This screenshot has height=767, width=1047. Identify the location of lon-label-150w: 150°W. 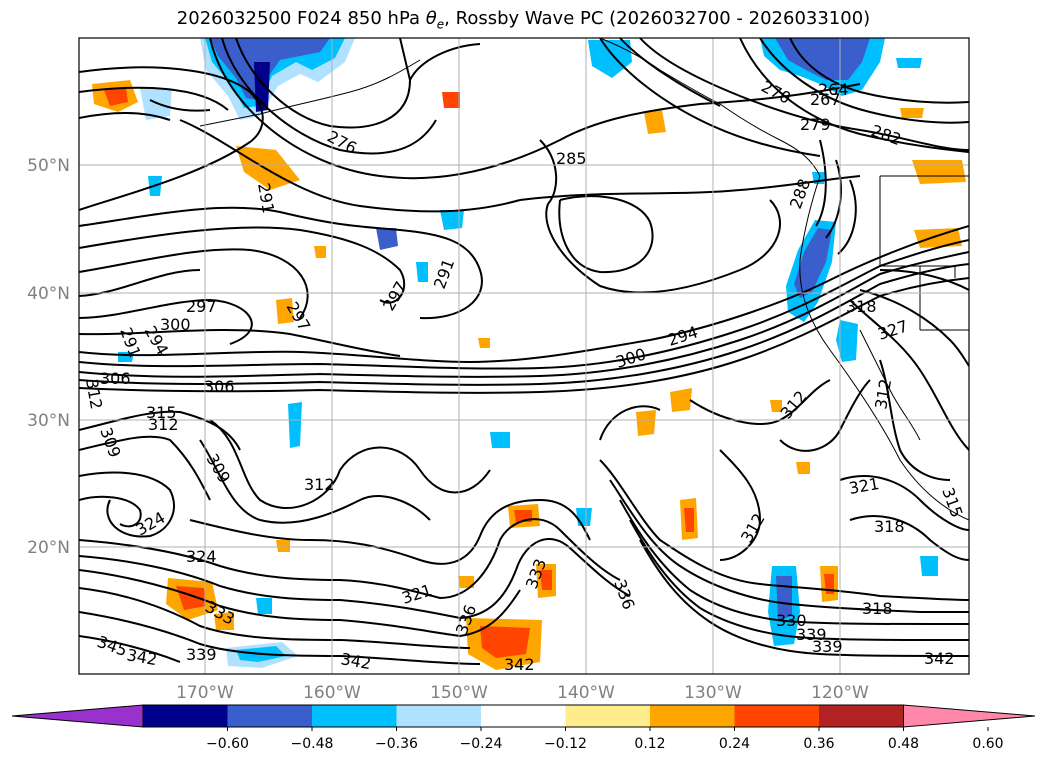
(459, 693).